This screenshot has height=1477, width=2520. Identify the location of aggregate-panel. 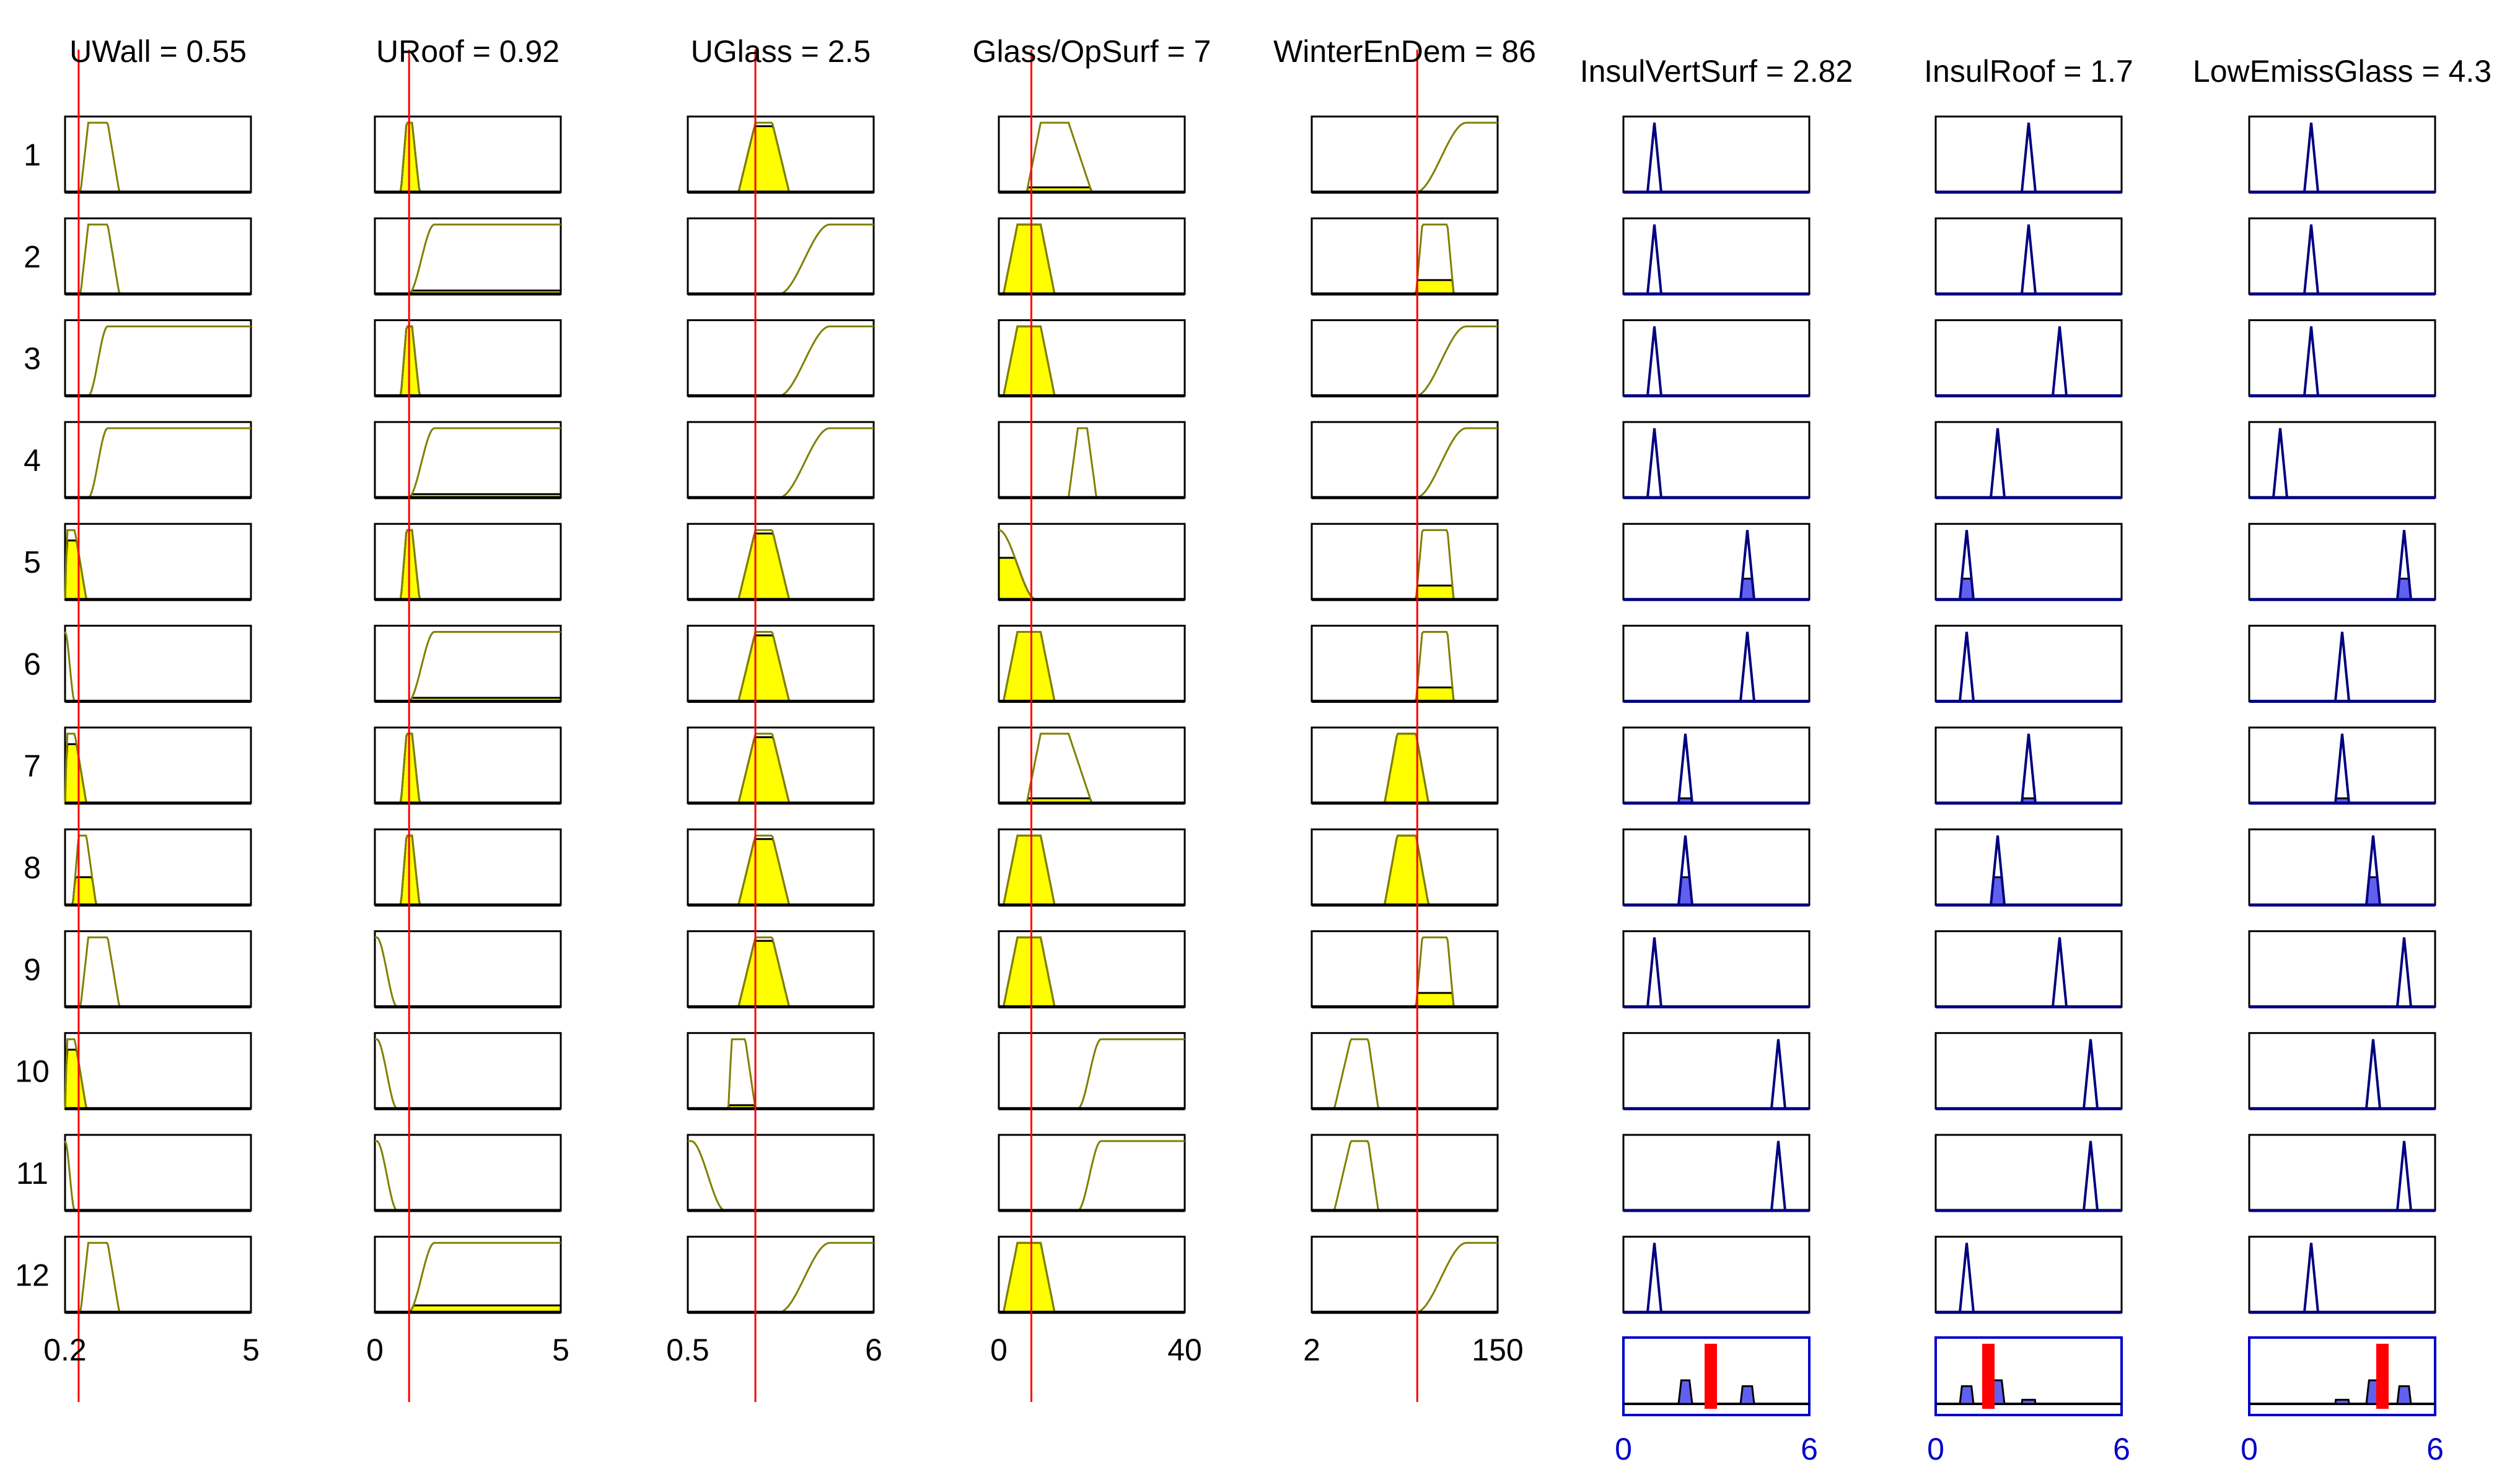
(2342, 1376).